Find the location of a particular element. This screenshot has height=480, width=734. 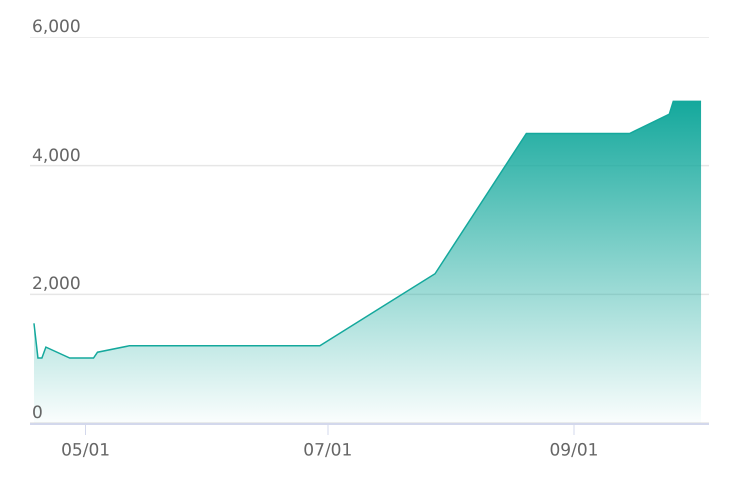

x-tick-label: 07/01 is located at coordinates (327, 450).